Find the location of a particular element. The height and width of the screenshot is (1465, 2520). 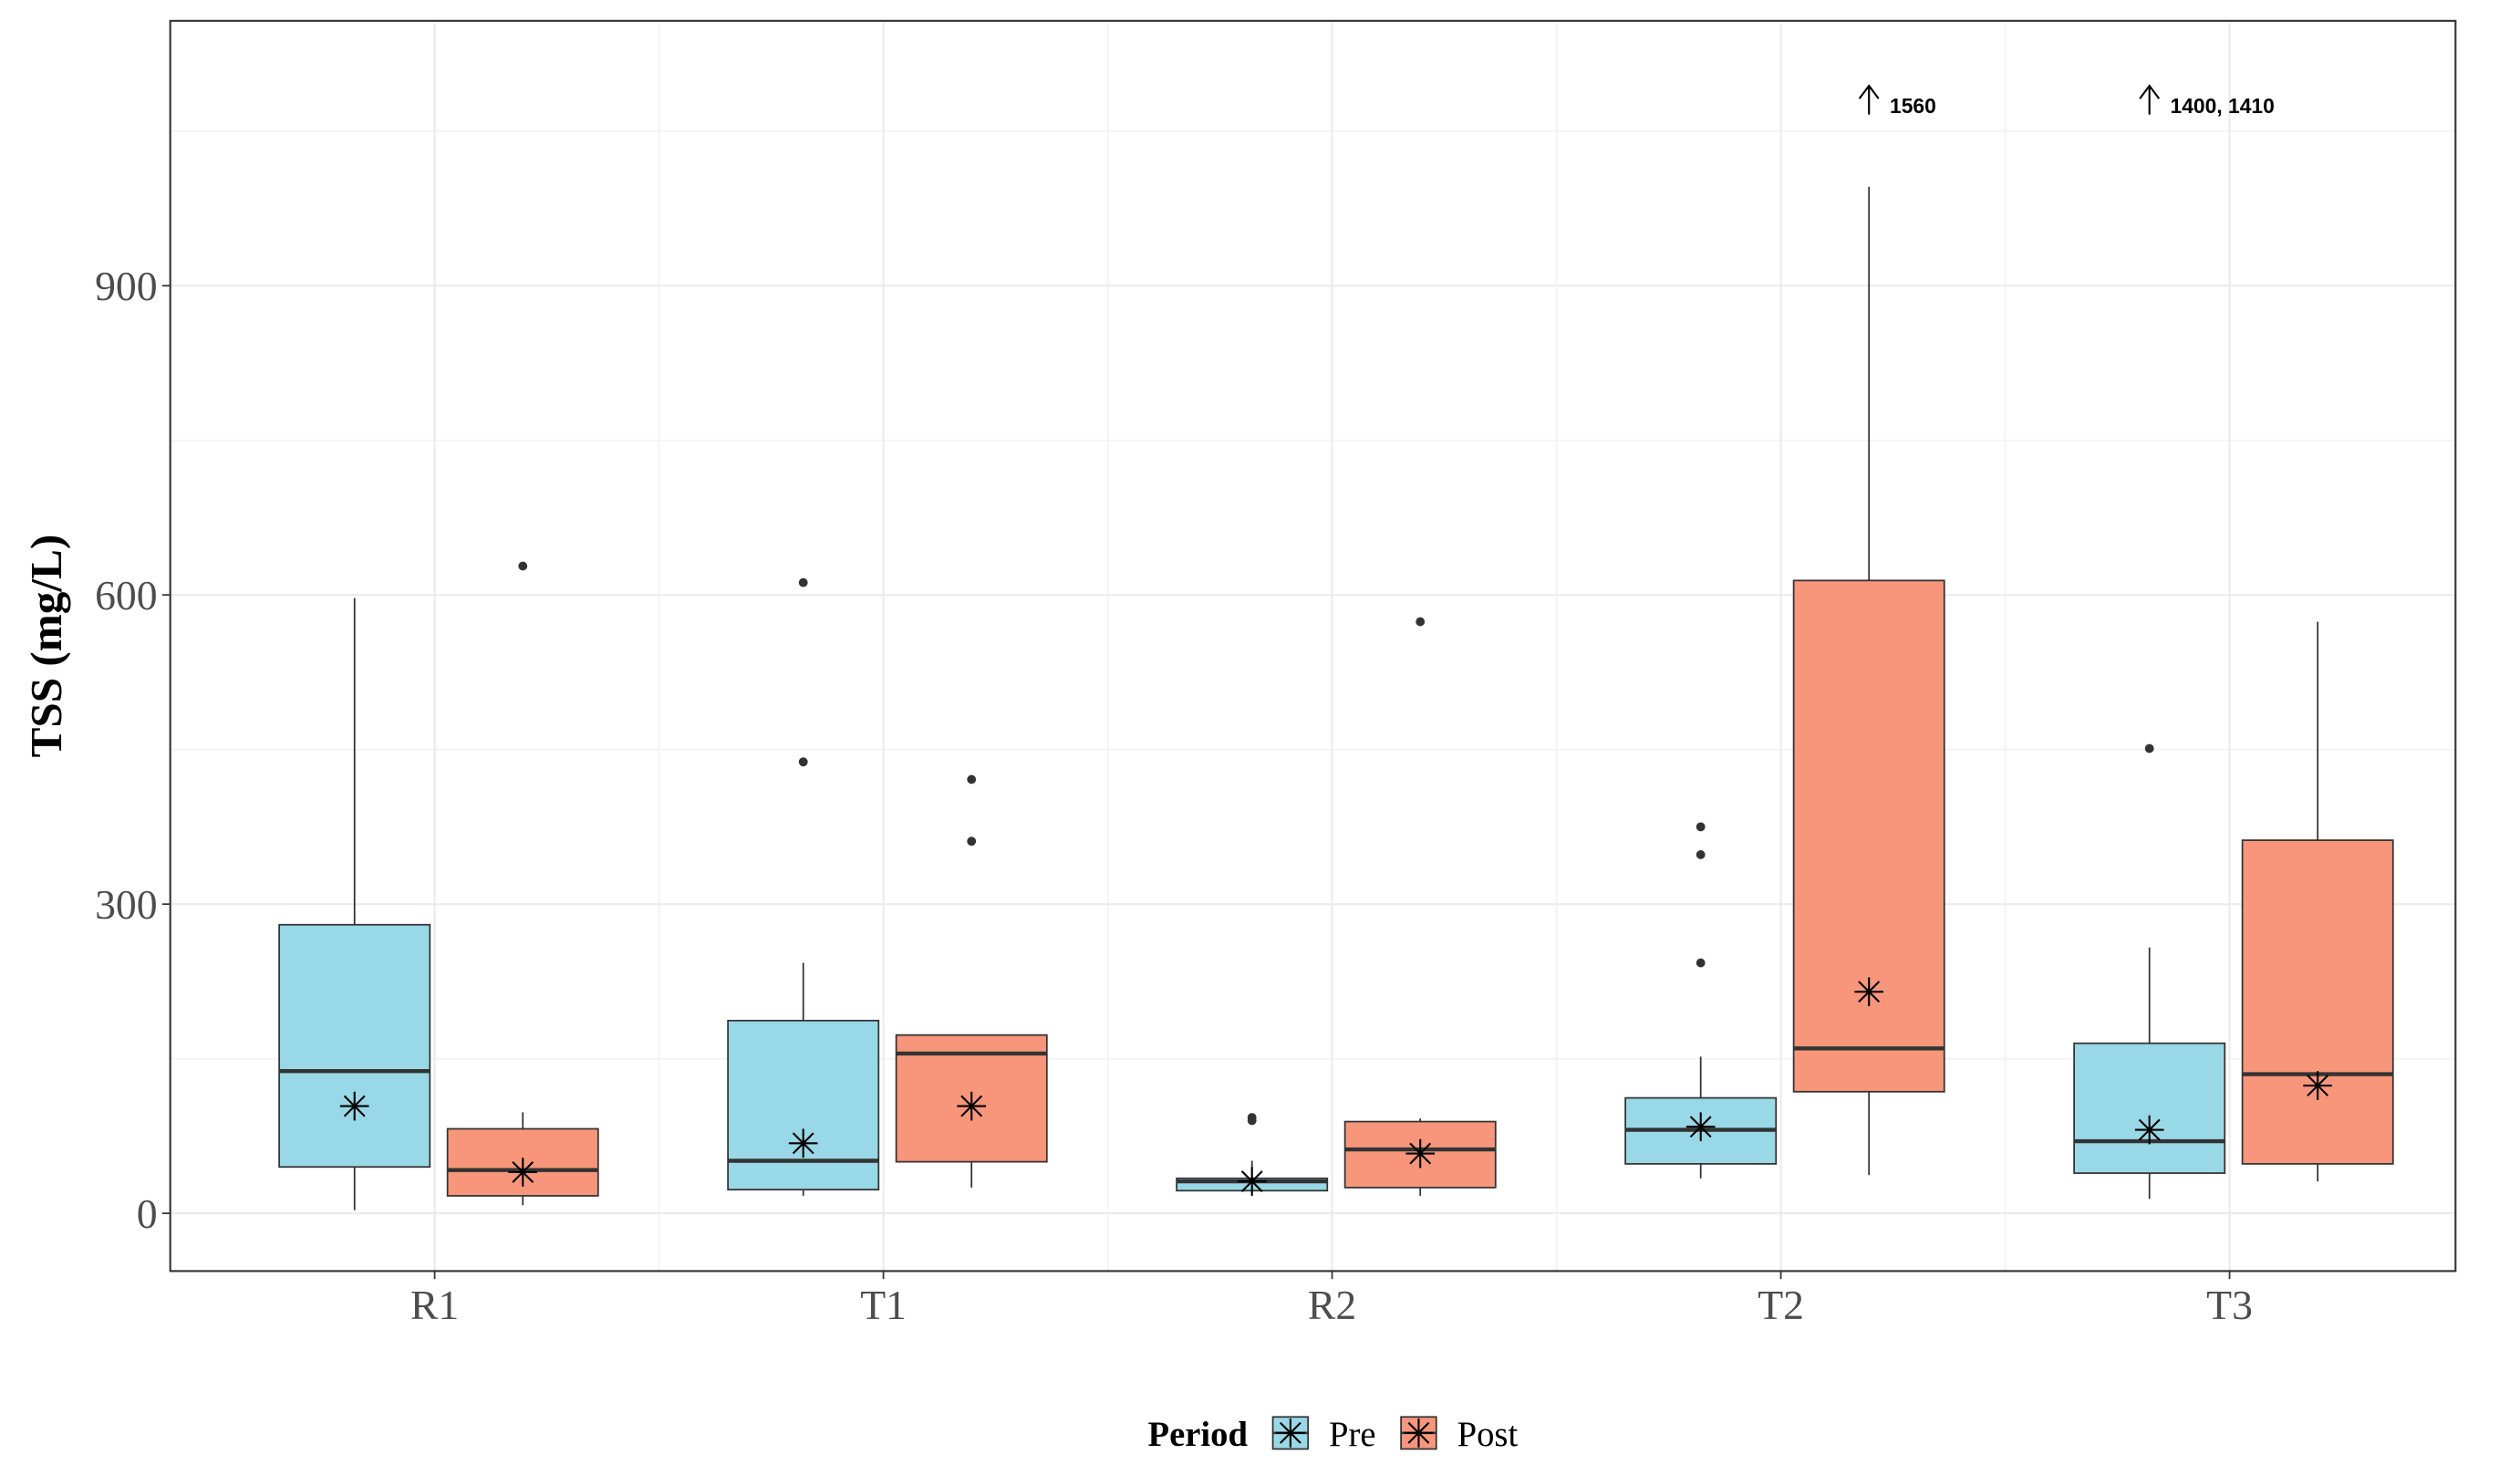

legend-title: Period is located at coordinates (1198, 1435).